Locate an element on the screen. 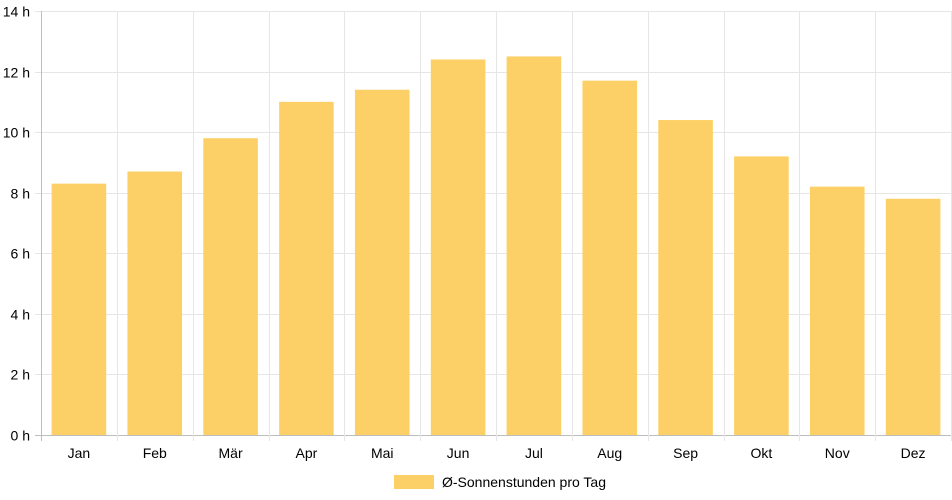 The width and height of the screenshot is (952, 500). x-axis-ticks: Jan Feb Mär Apr Mai Jun Jul Aug Sep Okt Nov Dez is located at coordinates (497, 453).